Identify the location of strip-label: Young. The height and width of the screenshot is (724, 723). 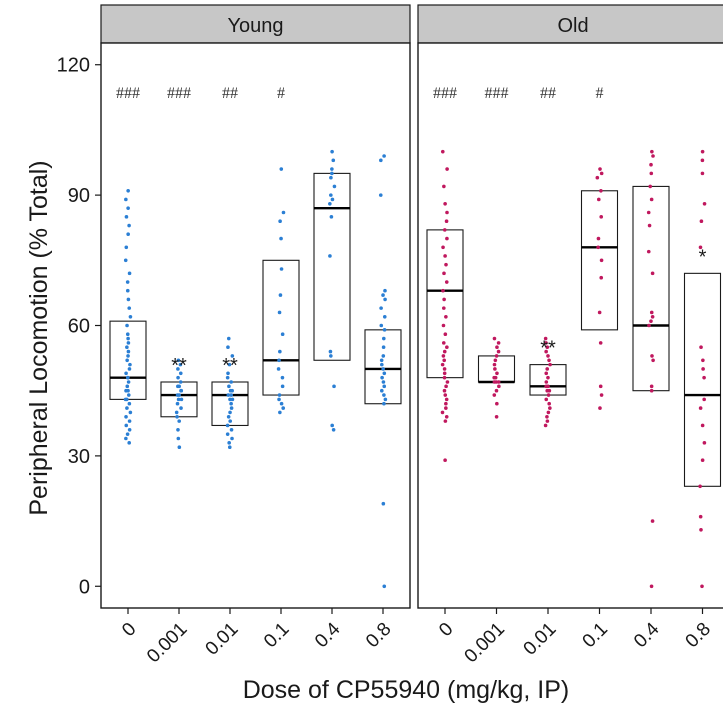
(256, 26).